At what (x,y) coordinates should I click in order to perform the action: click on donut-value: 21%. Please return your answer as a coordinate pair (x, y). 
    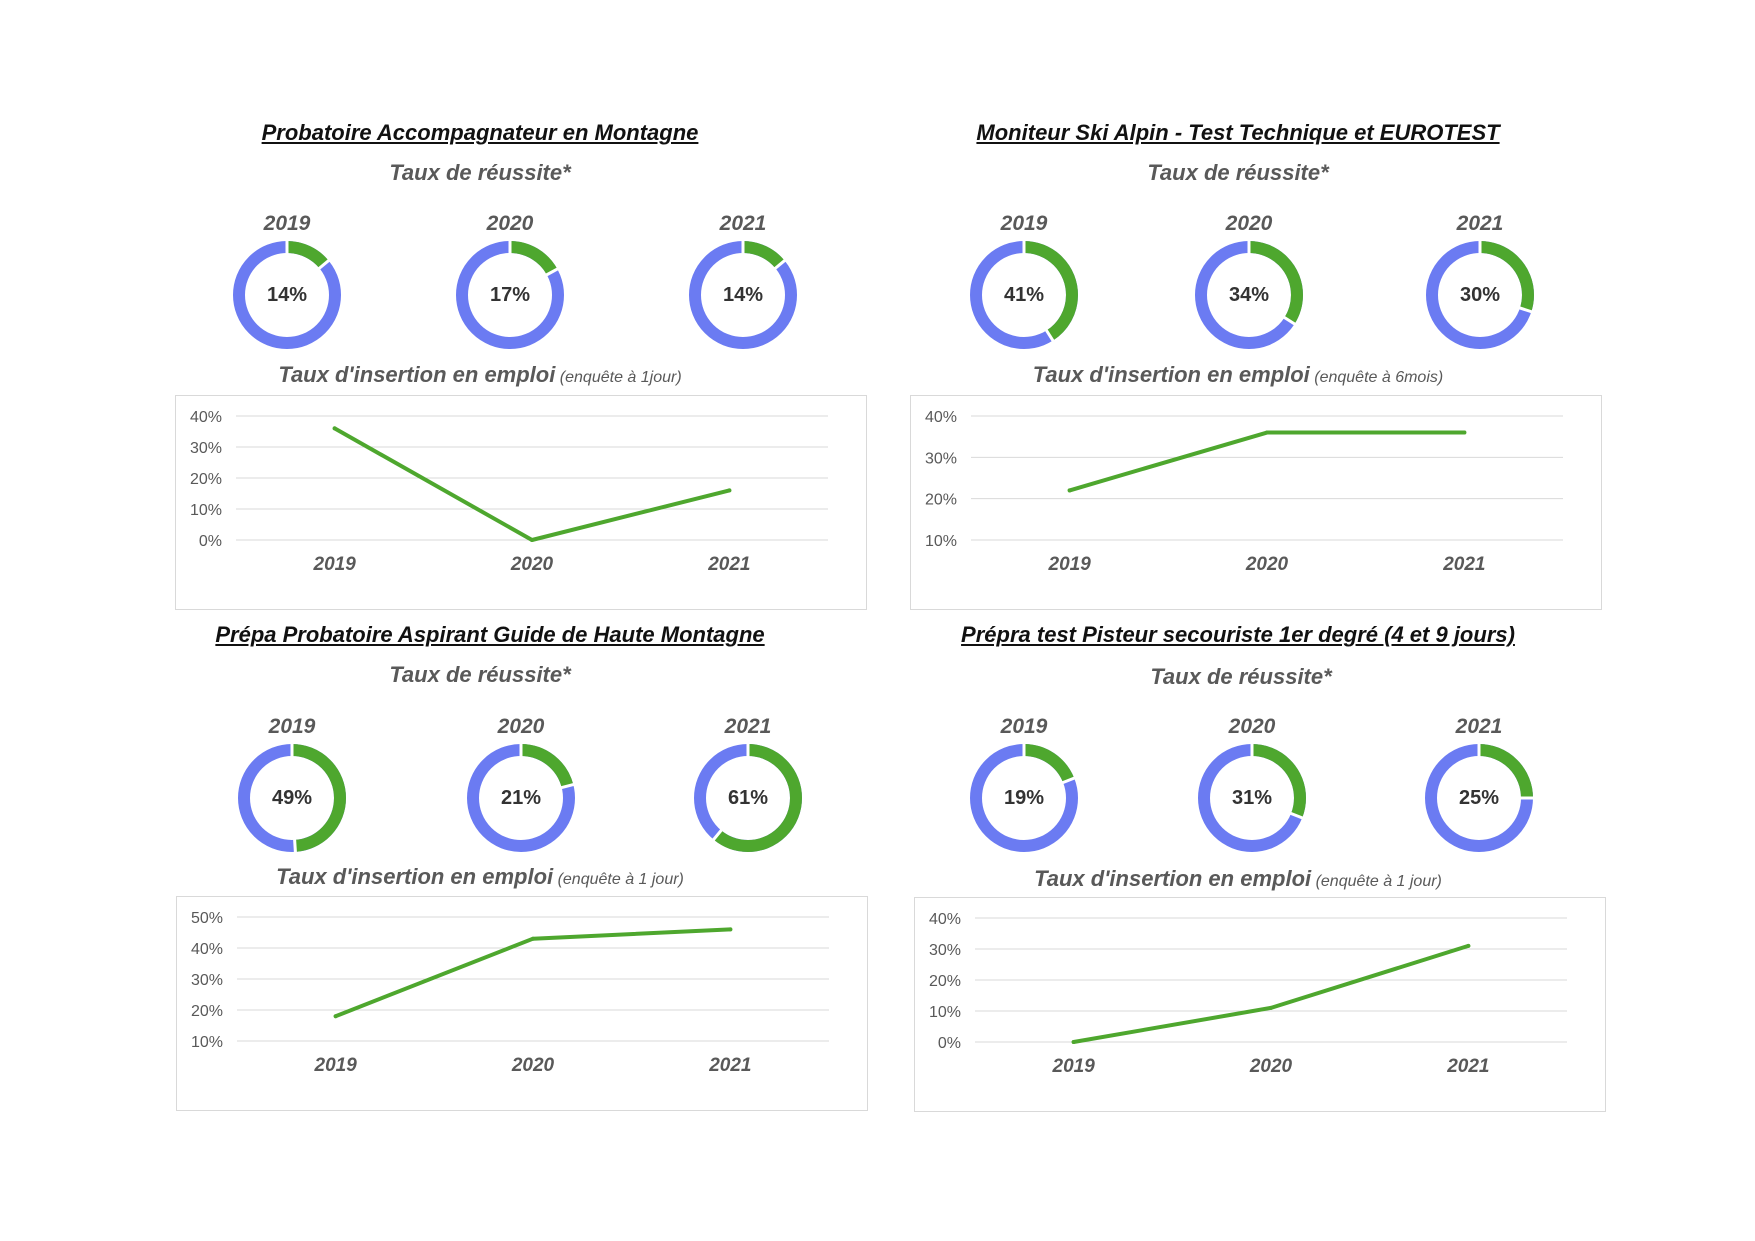
    Looking at the image, I should click on (521, 797).